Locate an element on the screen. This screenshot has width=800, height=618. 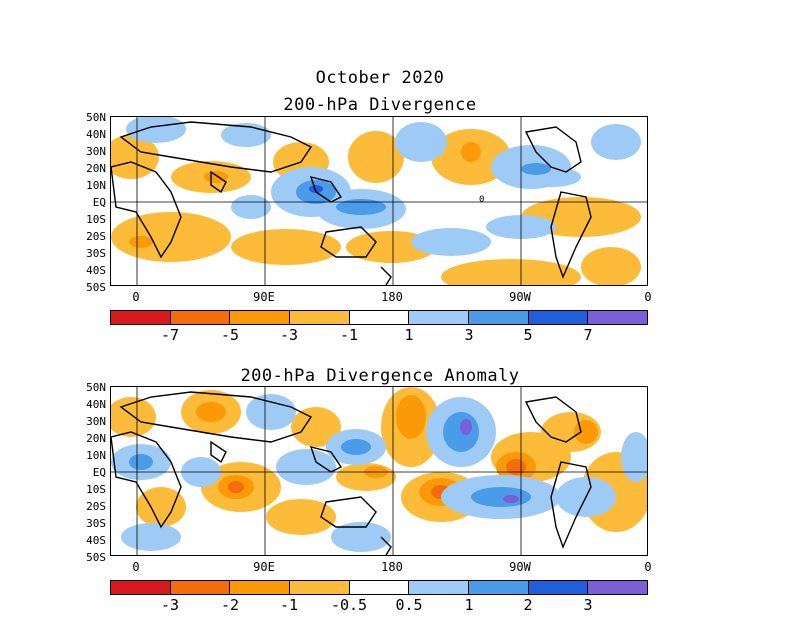
colorbar-label: 5 is located at coordinates (528, 335).